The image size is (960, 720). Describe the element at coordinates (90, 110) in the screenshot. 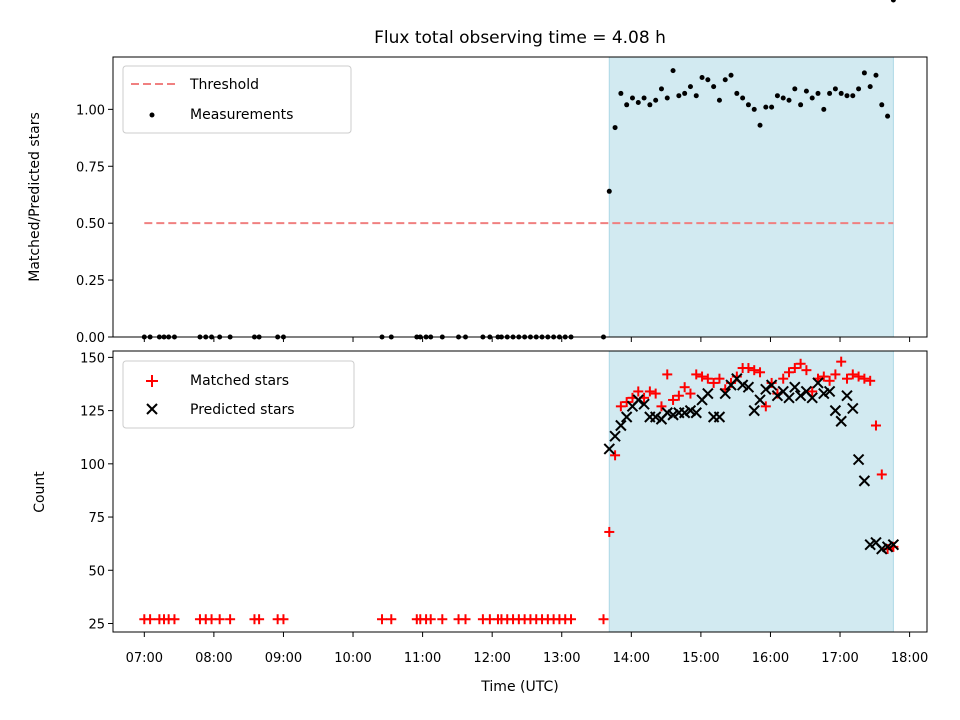

I see `top-y-tick-label: 1.00` at that location.